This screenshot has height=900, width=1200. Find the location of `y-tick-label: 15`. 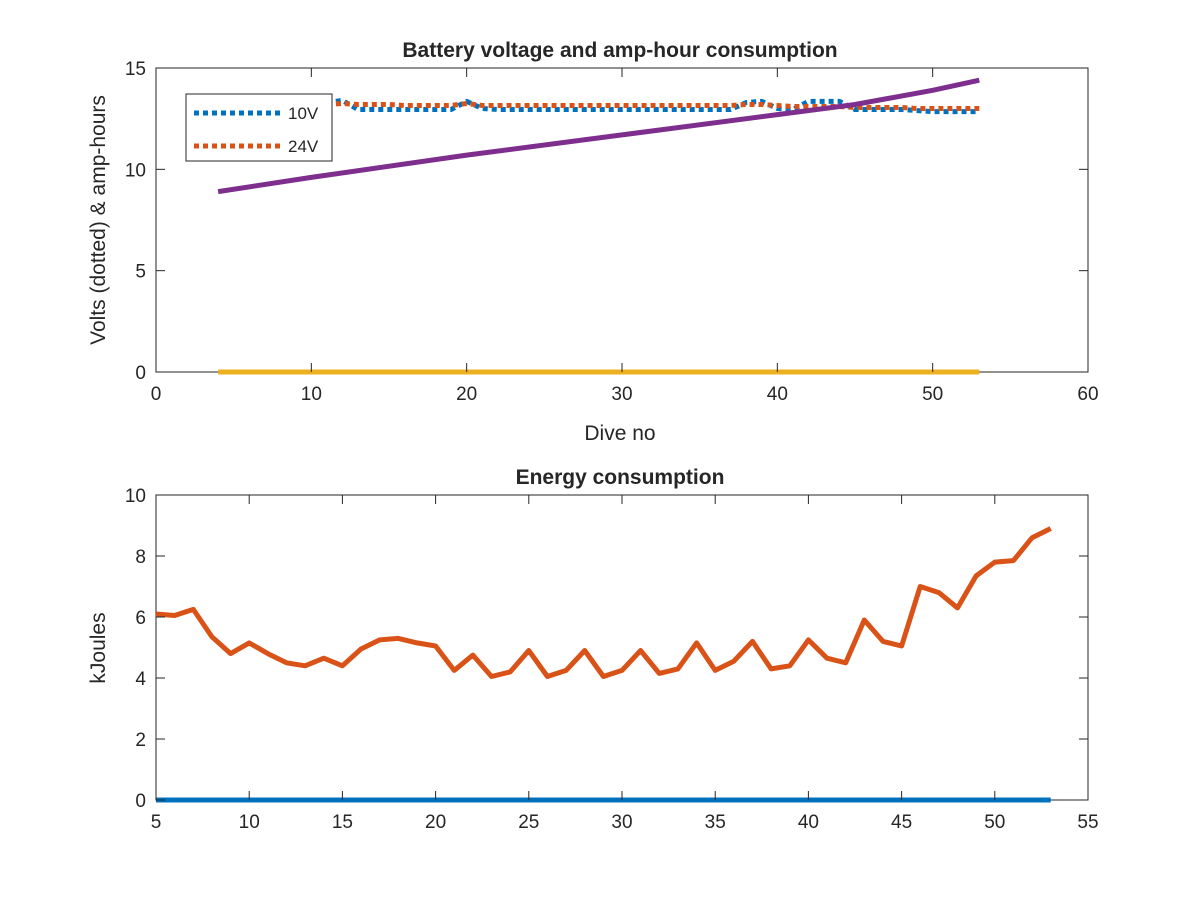

y-tick-label: 15 is located at coordinates (135, 69).